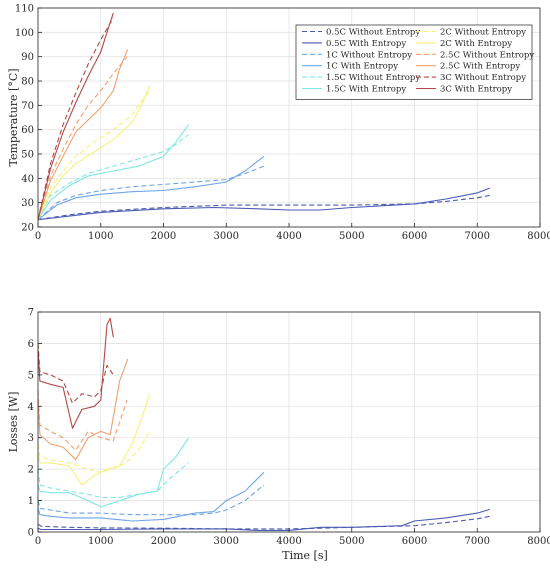 The width and height of the screenshot is (550, 569). I want to click on legend-label: 3C Without Entropy, so click(483, 78).